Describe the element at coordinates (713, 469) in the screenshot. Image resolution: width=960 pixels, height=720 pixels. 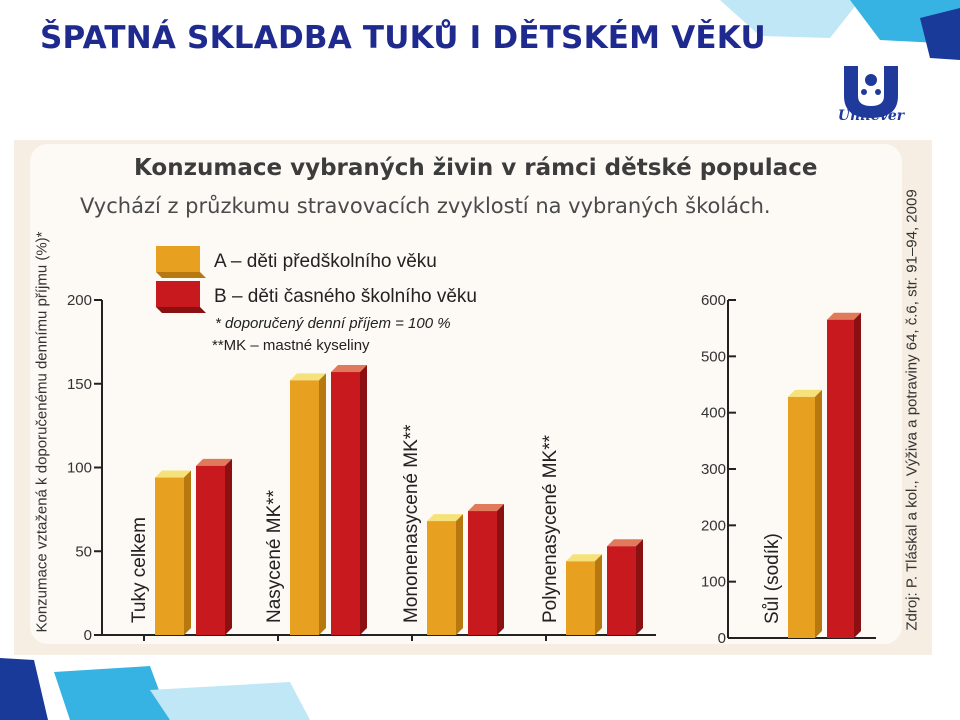
I see `right-y-tick-label: 300` at that location.